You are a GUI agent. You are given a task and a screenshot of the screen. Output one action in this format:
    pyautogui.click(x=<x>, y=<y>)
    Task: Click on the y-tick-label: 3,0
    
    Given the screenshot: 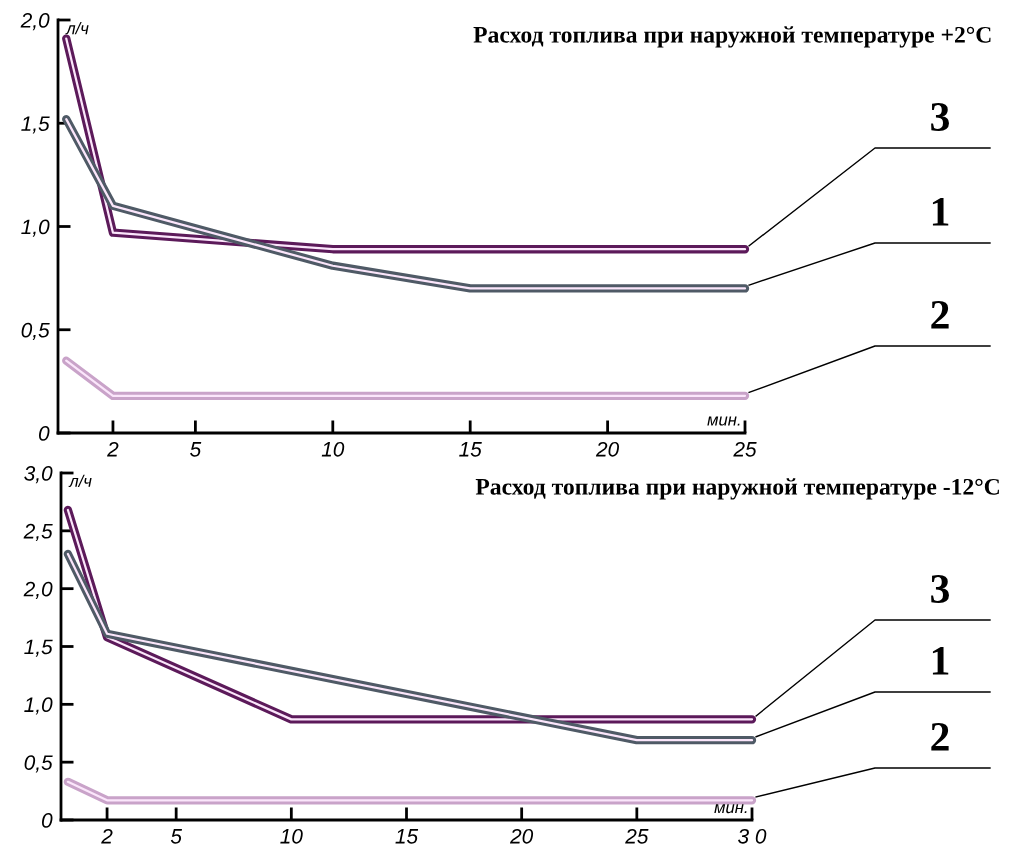 What is the action you would take?
    pyautogui.click(x=38, y=475)
    